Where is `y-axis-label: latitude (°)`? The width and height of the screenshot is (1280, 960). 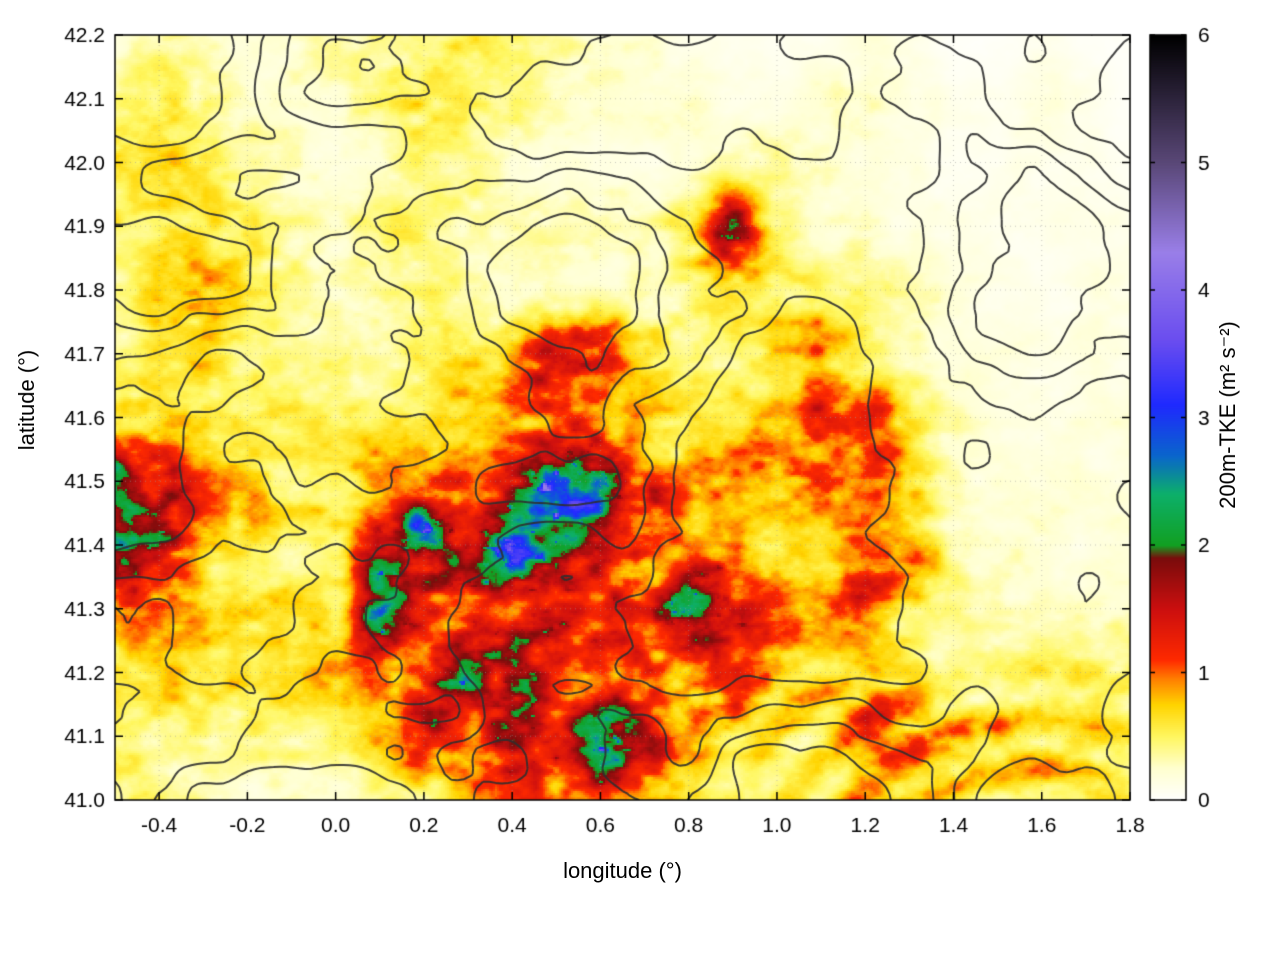 y-axis-label: latitude (°) is located at coordinates (26, 400).